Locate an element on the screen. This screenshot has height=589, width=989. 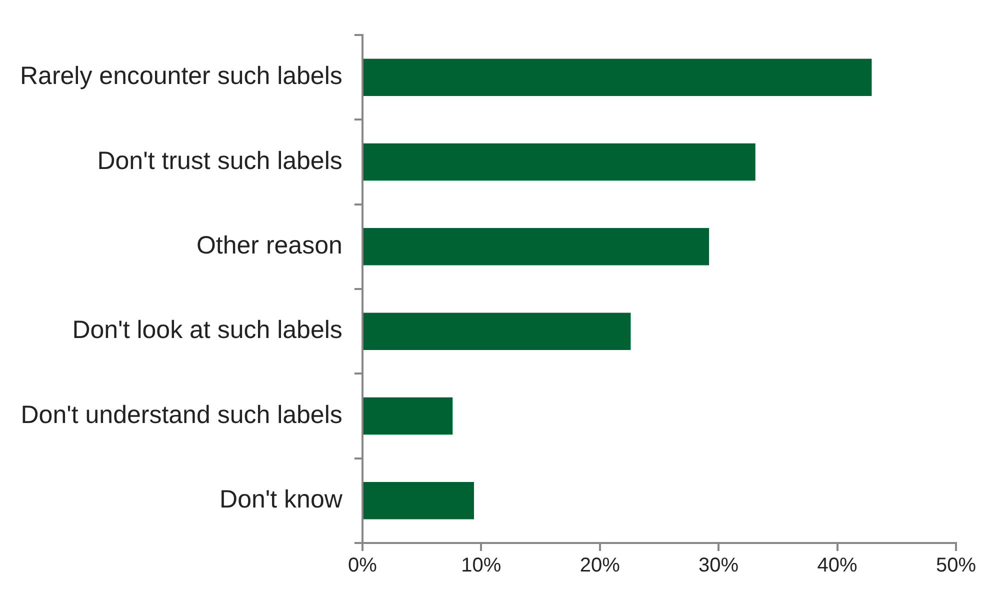
x-tick-label: 20% is located at coordinates (600, 565).